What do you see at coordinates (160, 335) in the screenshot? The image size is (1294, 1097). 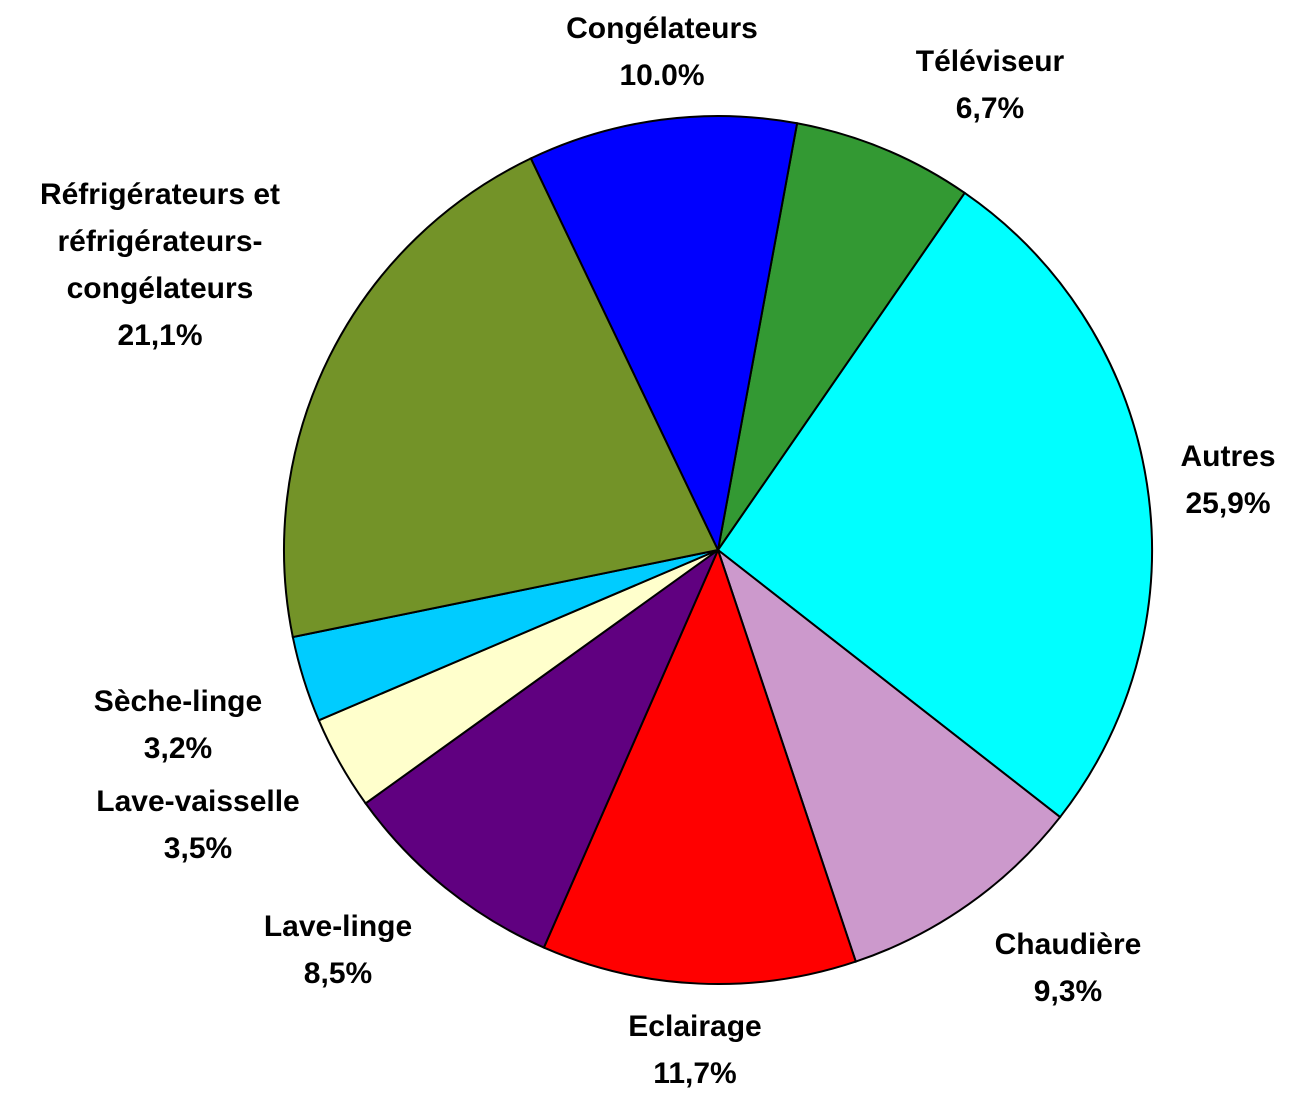 I see `slice-value: 21,1%` at bounding box center [160, 335].